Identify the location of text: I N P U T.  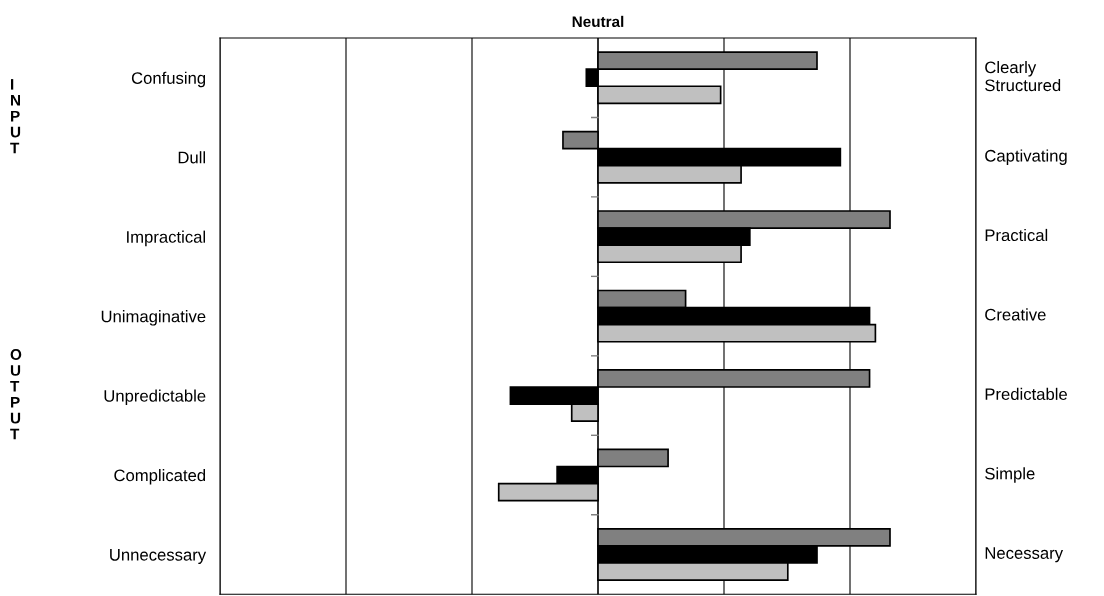
(15, 116).